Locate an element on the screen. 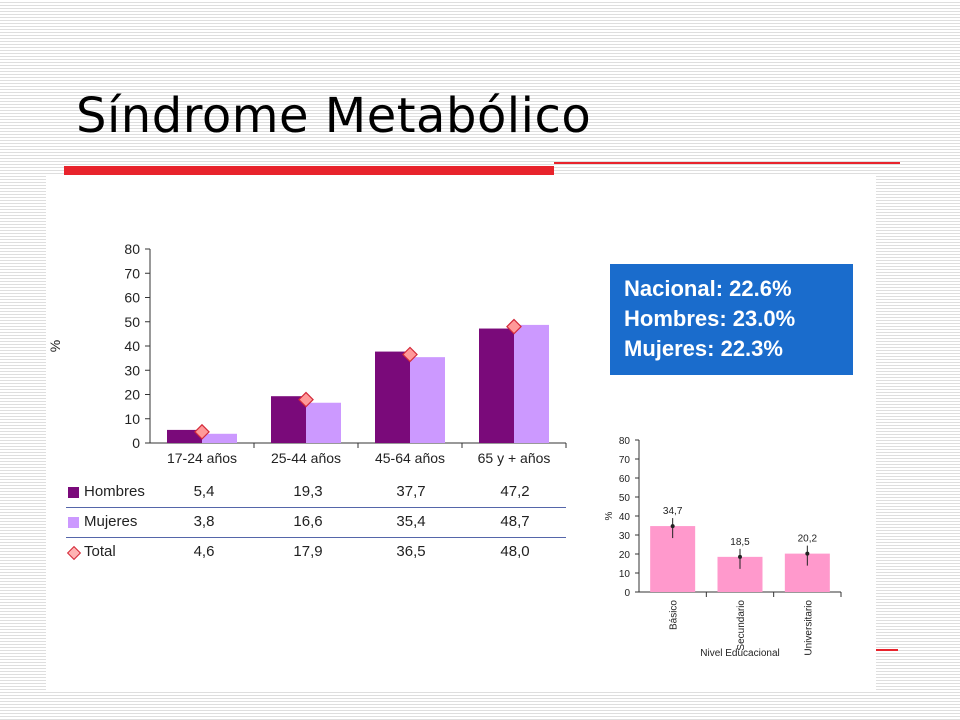 The height and width of the screenshot is (720, 960). legend-swatch-total is located at coordinates (74, 553).